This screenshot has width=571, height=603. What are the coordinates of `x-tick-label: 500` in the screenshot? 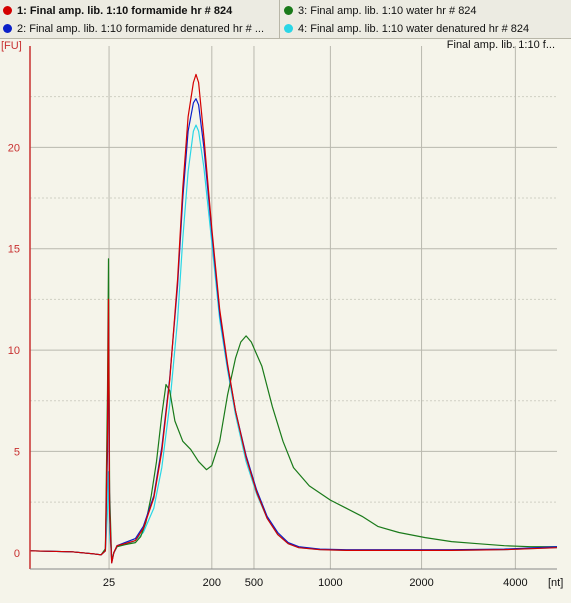 It's located at (254, 583).